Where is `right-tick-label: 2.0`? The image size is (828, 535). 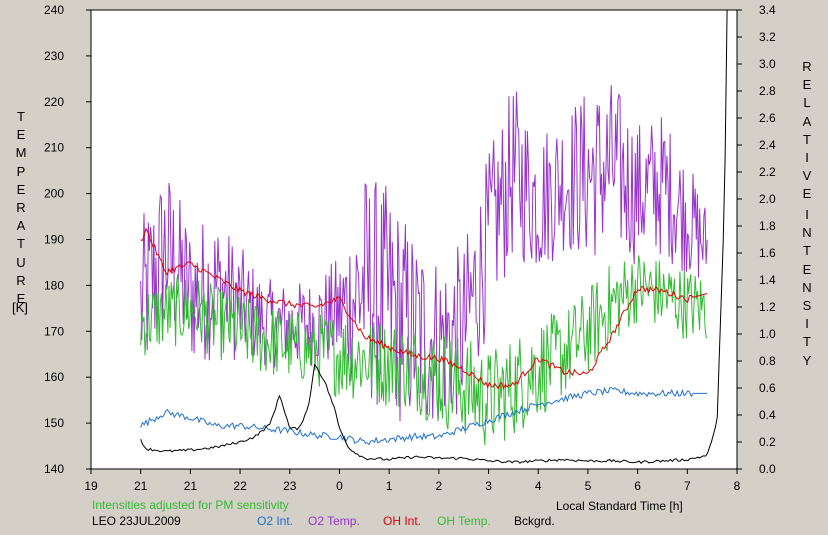
right-tick-label: 2.0 is located at coordinates (767, 199).